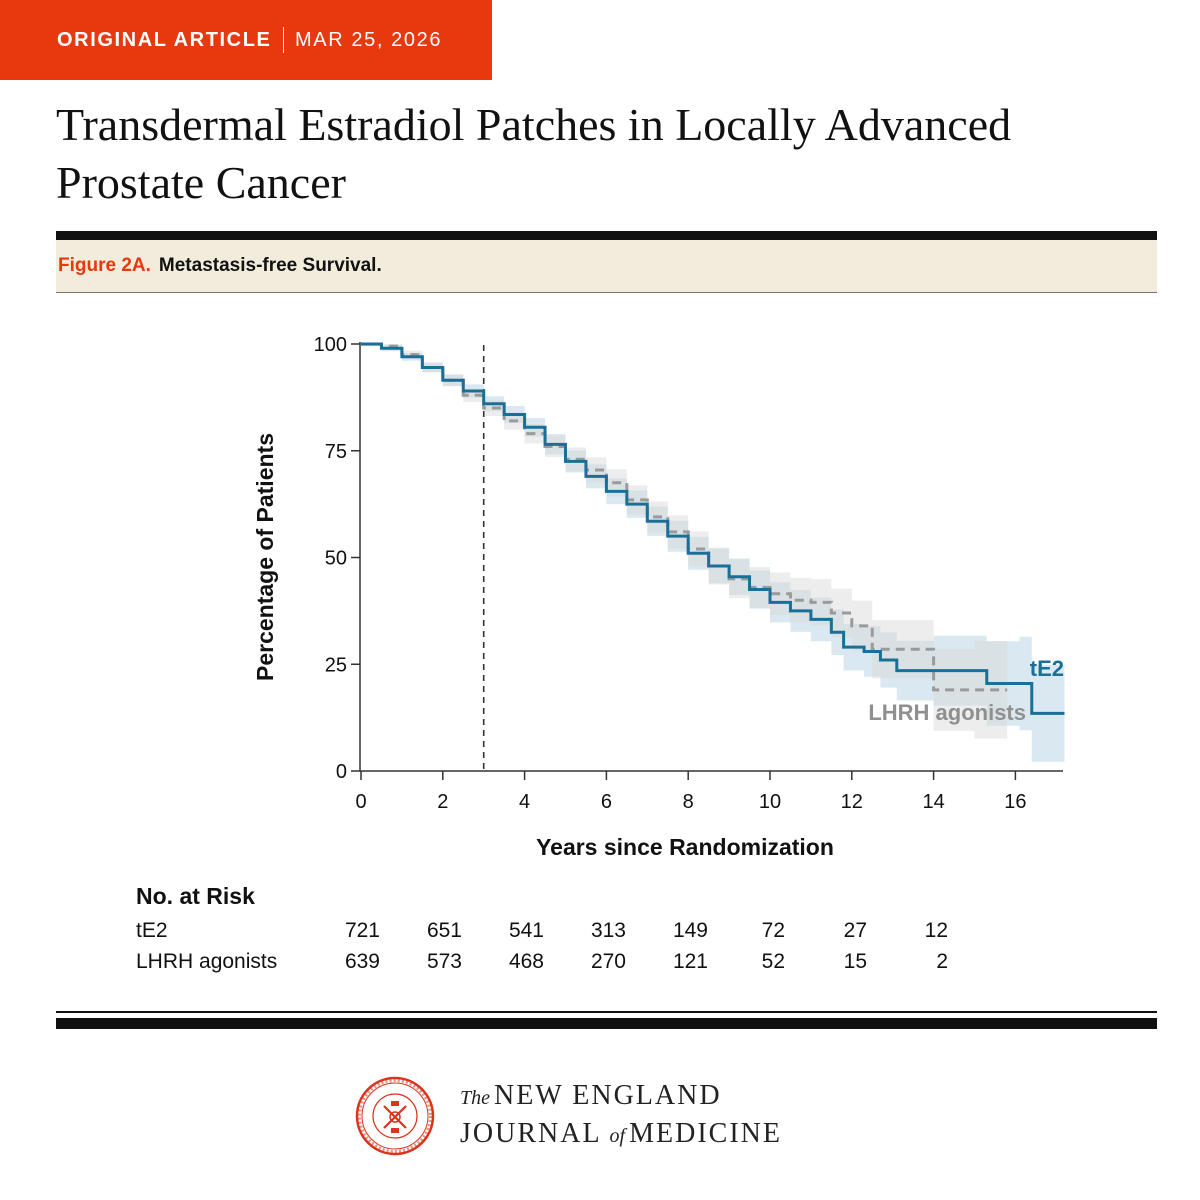  I want to click on at-risk-value: 27, so click(855, 930).